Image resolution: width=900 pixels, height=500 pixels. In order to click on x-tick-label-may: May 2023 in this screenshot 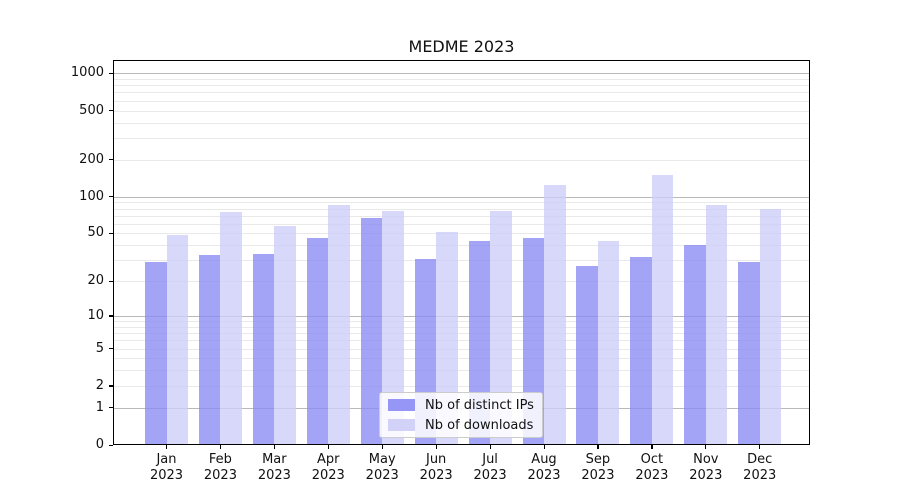, I will do `click(382, 468)`.